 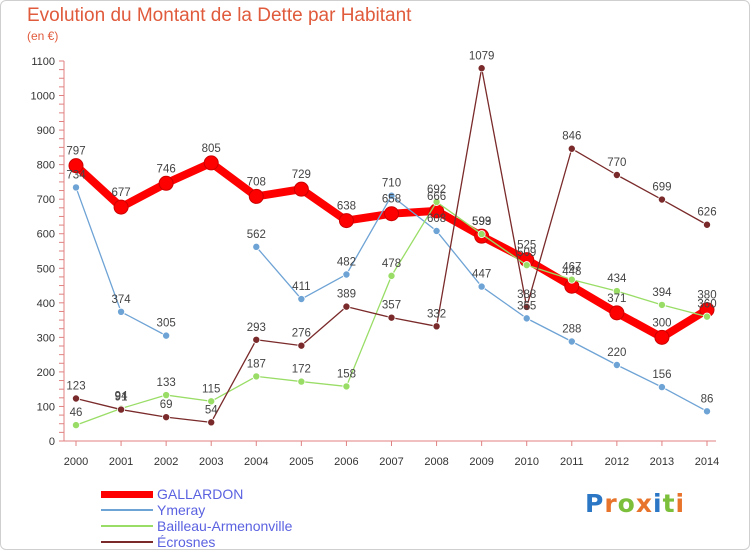 What do you see at coordinates (669, 503) in the screenshot?
I see `logo-letter: t` at bounding box center [669, 503].